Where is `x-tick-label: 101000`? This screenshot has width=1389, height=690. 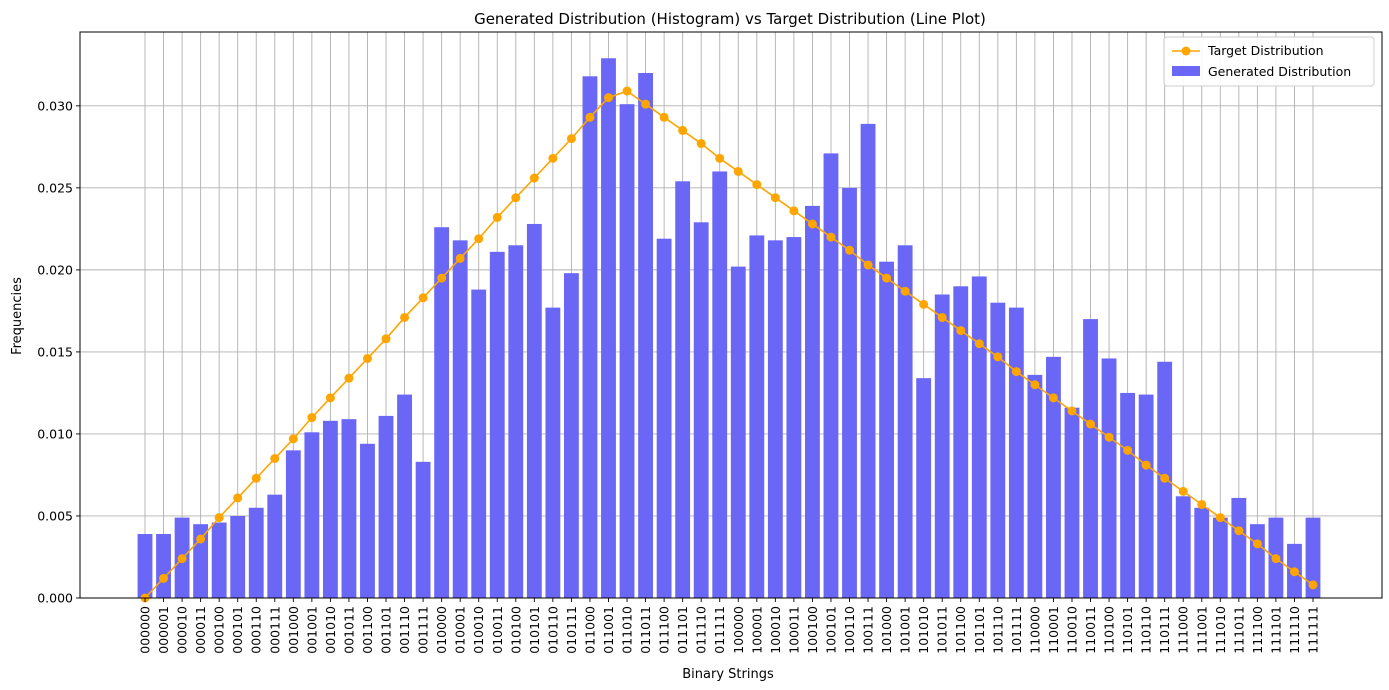 x-tick-label: 101000 is located at coordinates (886, 630).